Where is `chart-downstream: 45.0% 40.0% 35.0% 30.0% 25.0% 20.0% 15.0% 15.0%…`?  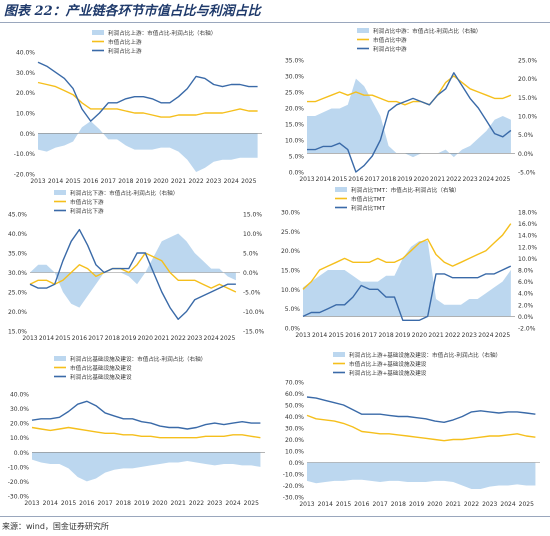 chart-downstream: 45.0% 40.0% 35.0% 30.0% 25.0% 20.0% 15.0% 15.0%… is located at coordinates (136, 265).